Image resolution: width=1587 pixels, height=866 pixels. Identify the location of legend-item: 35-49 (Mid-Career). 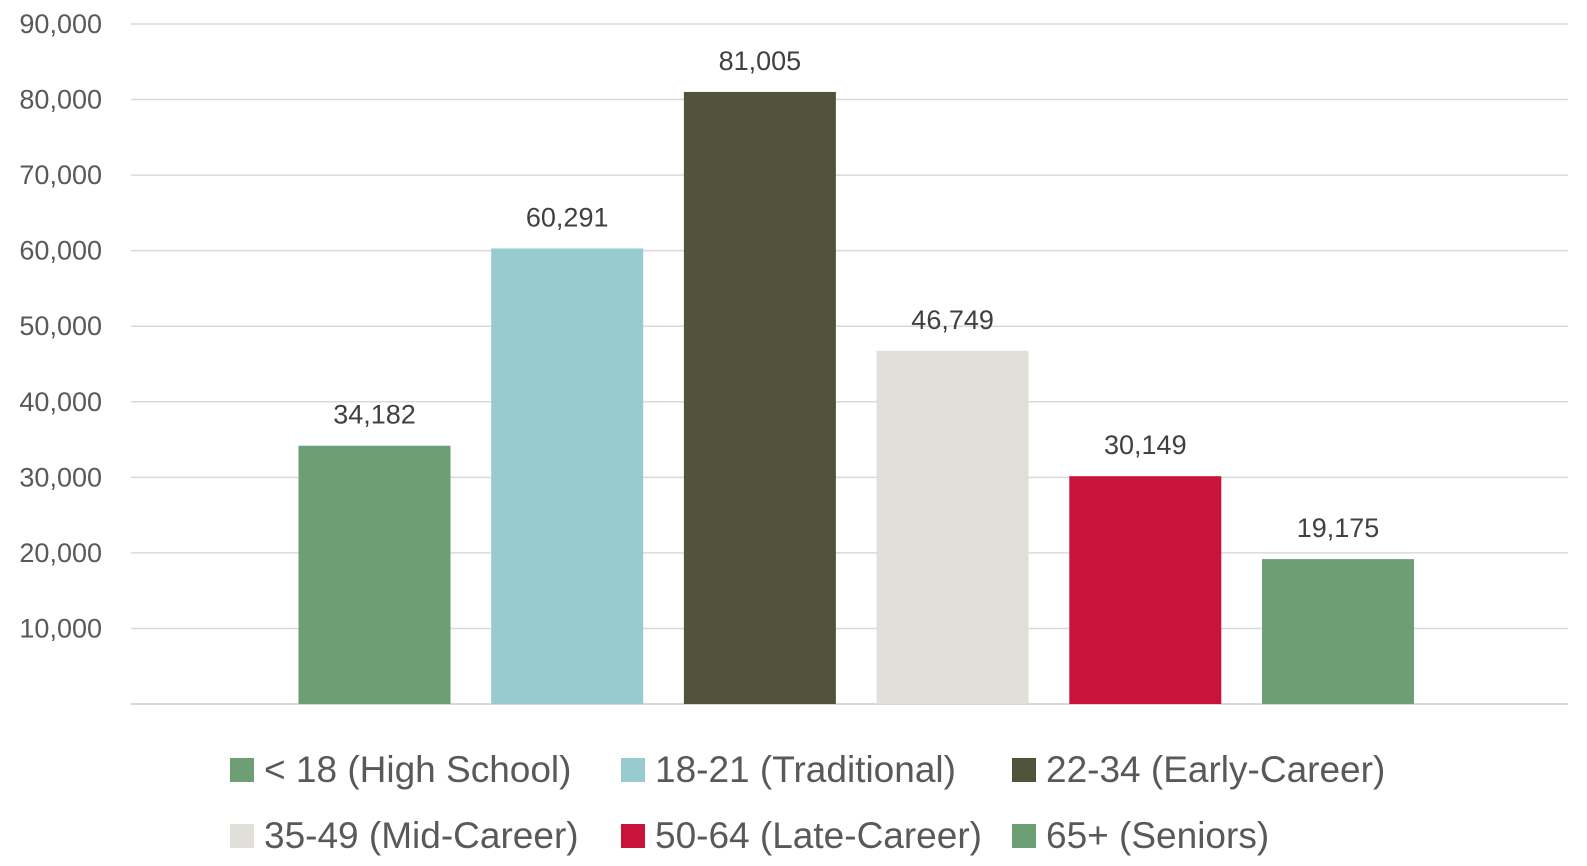
(404, 836).